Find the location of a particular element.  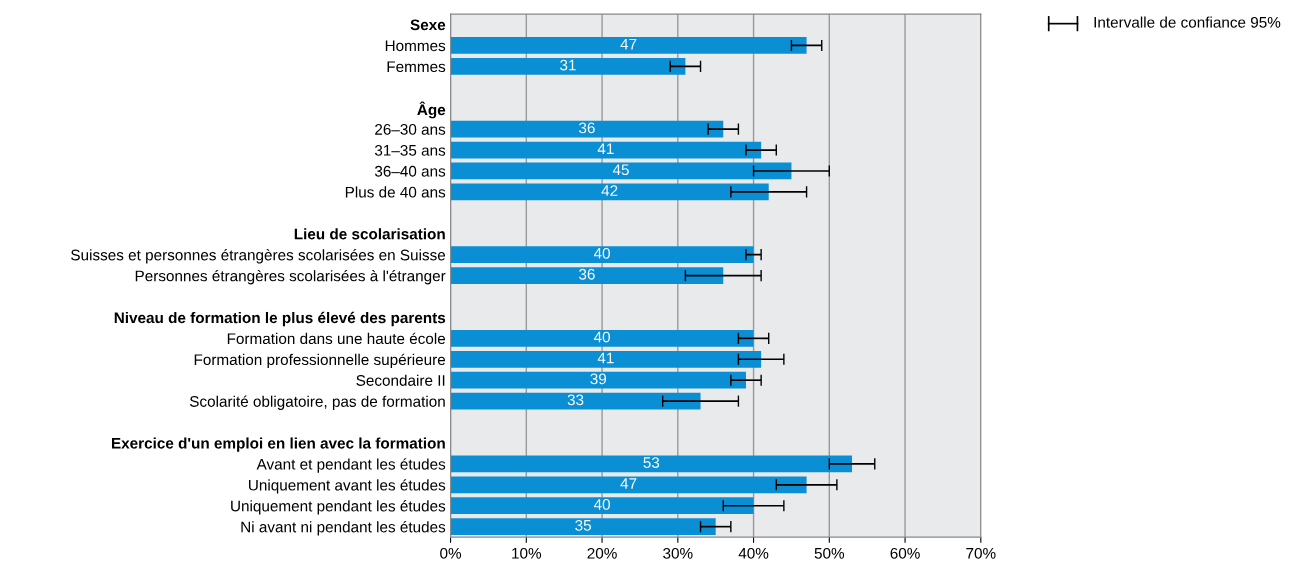

y-tick-label: Avant et pendant les études is located at coordinates (351, 465).